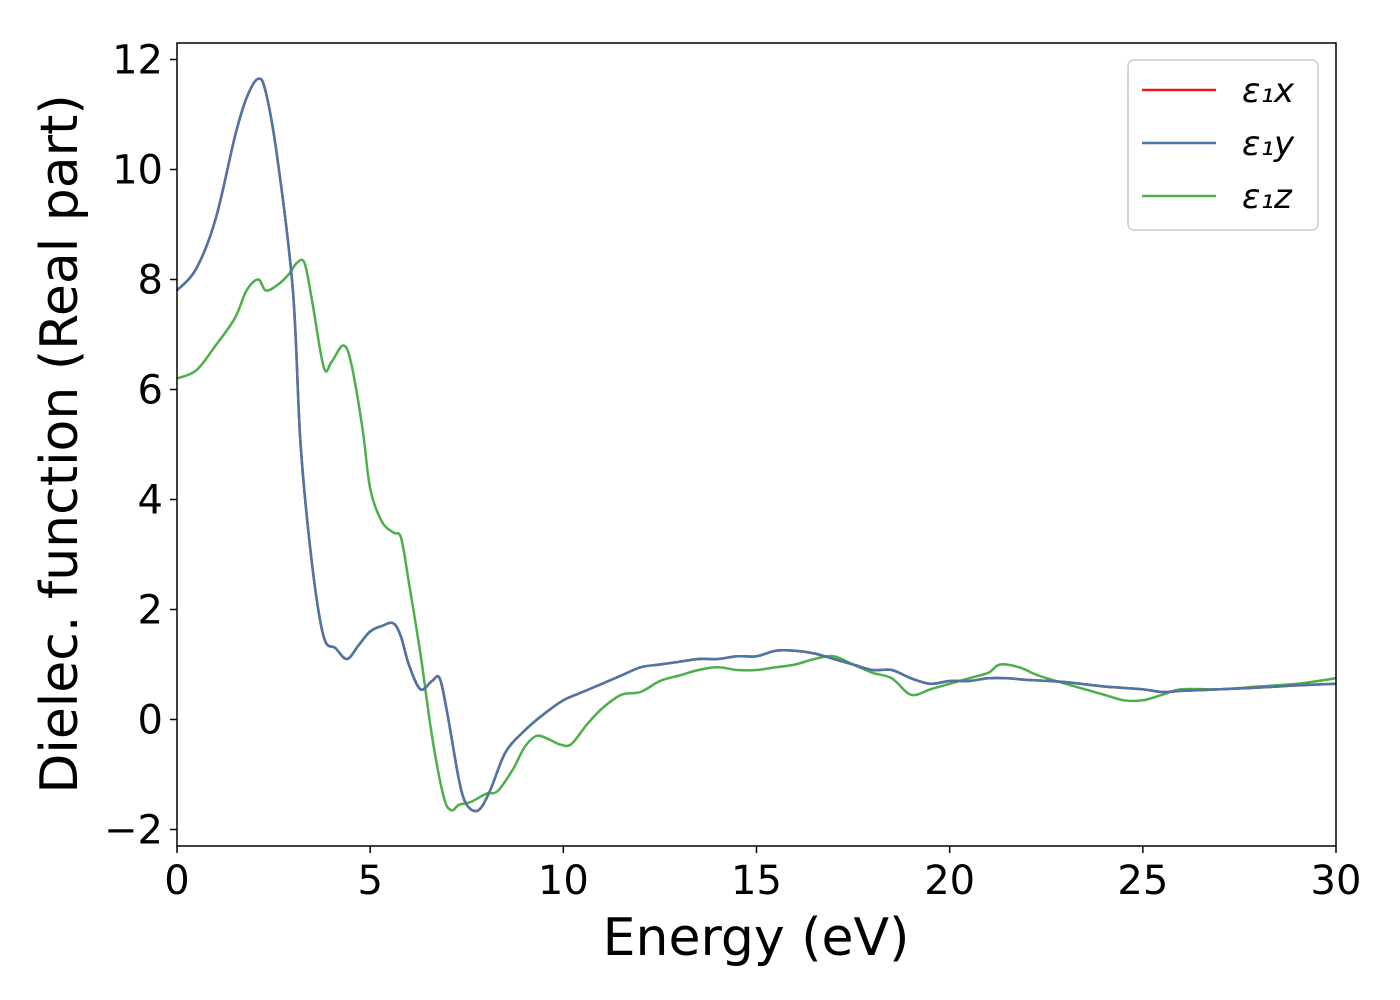 Image resolution: width=1400 pixels, height=1000 pixels. What do you see at coordinates (60, 443) in the screenshot?
I see `y-axis-title: Dielec. function (Real part)` at bounding box center [60, 443].